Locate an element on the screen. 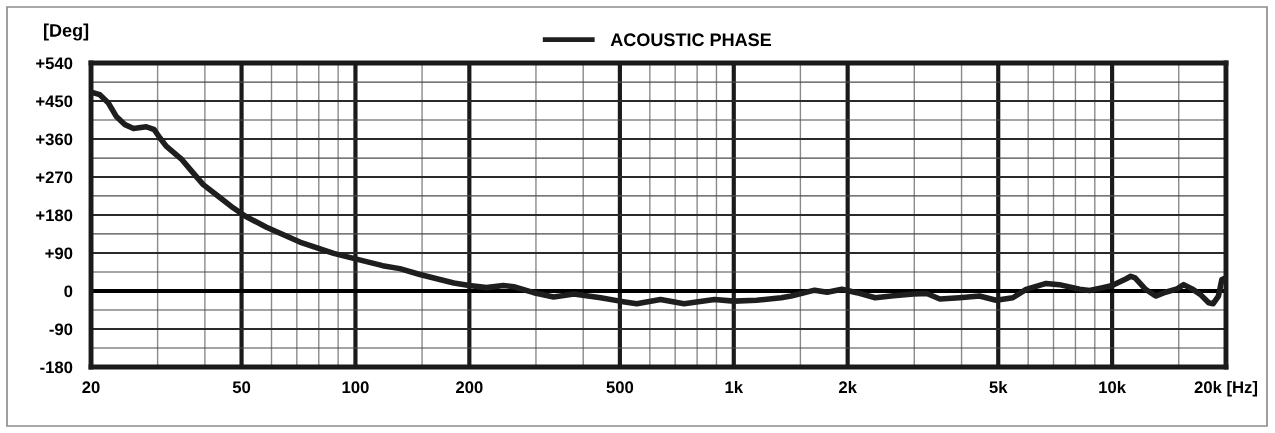 The image size is (1275, 433). x-tick-label: 10k is located at coordinates (1113, 387).